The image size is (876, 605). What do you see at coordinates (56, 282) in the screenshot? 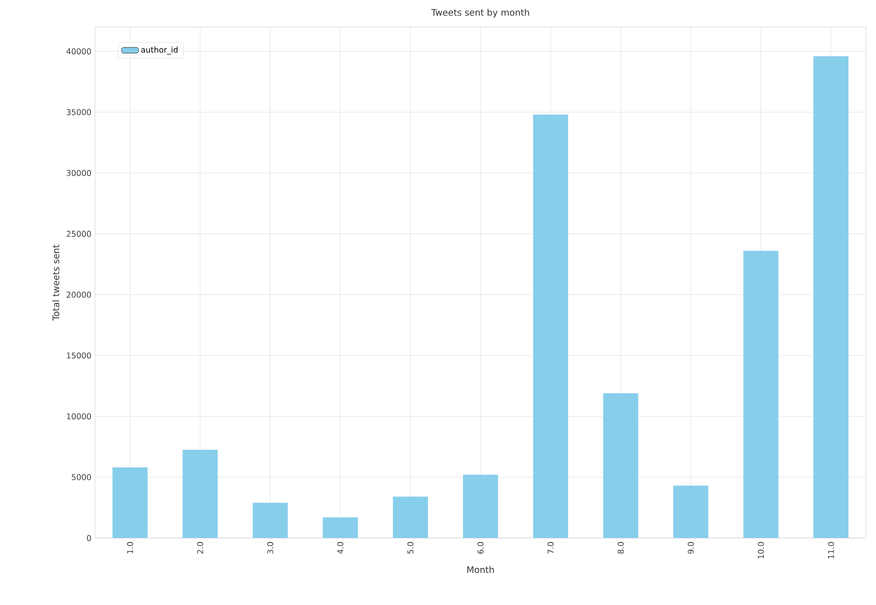
I see `y-axis-title: Total tweets sent` at bounding box center [56, 282].